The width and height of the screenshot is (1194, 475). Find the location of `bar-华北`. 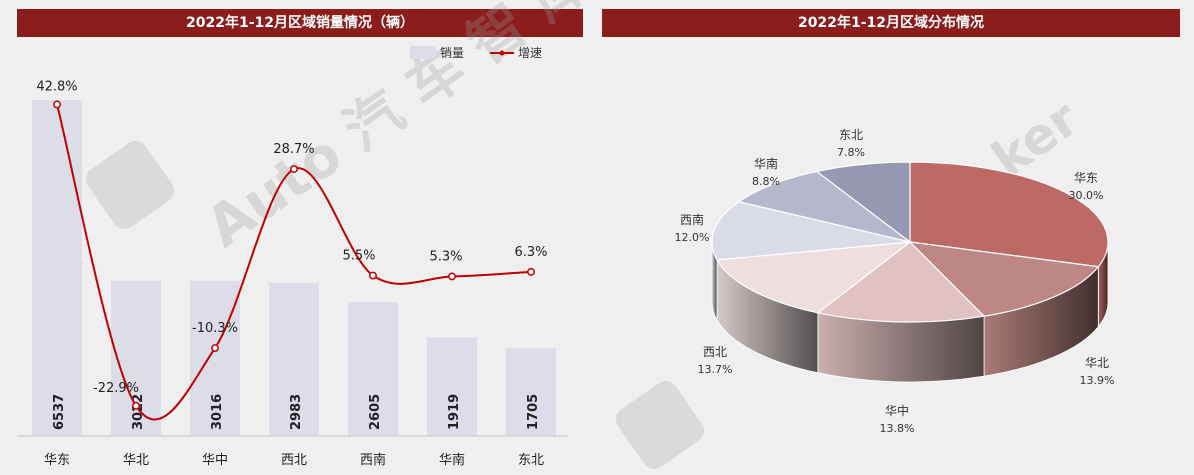

bar-华北 is located at coordinates (136, 358).